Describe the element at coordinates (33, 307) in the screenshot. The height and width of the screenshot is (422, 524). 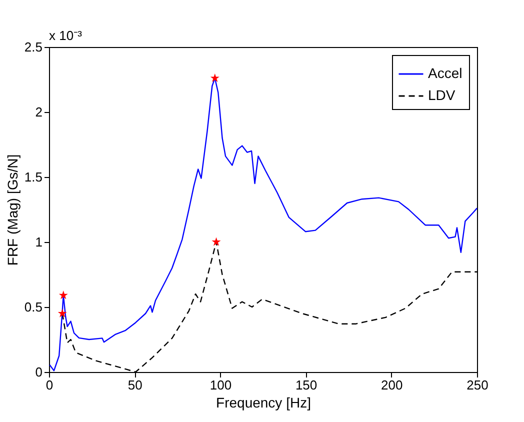
I see `y-tick-label: 0.5` at that location.